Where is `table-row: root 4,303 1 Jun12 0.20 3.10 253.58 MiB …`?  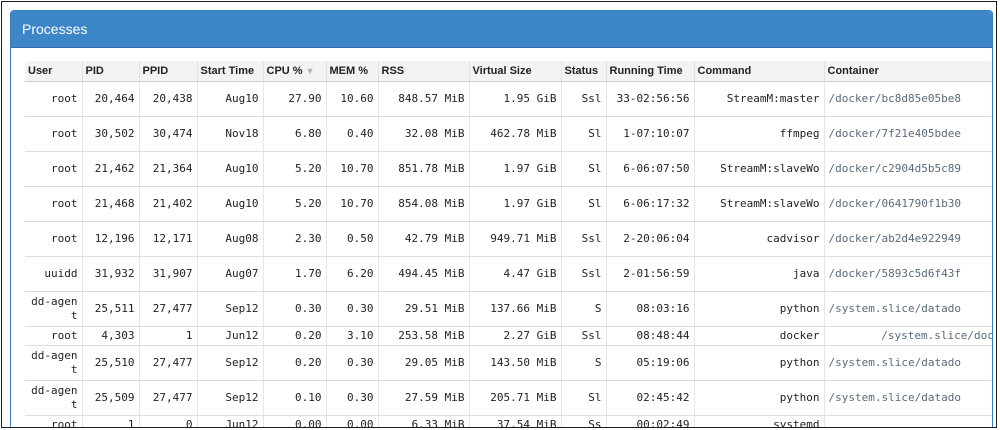 table-row: root 4,303 1 Jun12 0.20 3.10 253.58 MiB … is located at coordinates (508, 336).